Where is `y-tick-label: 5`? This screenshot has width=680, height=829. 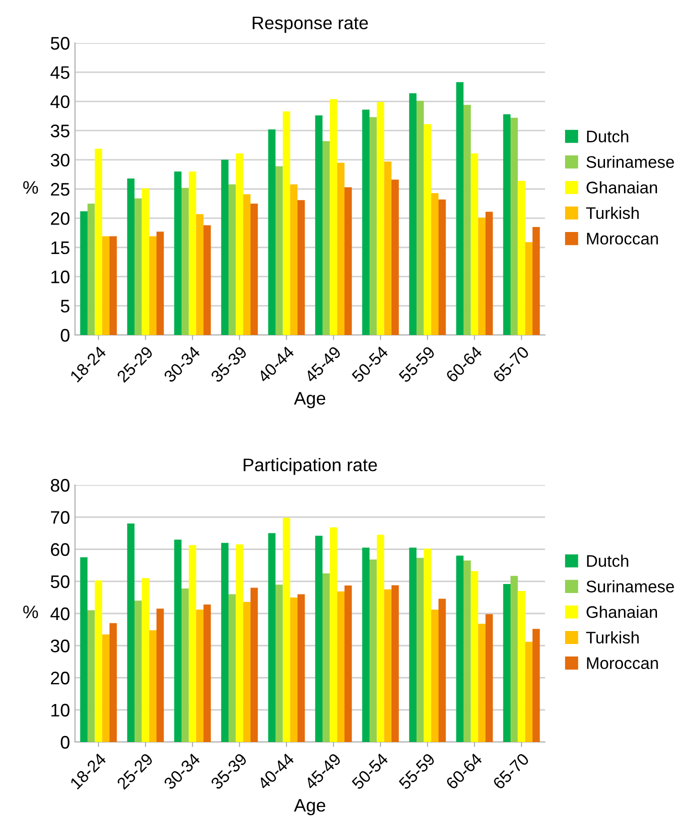
y-tick-label: 5 is located at coordinates (65, 306).